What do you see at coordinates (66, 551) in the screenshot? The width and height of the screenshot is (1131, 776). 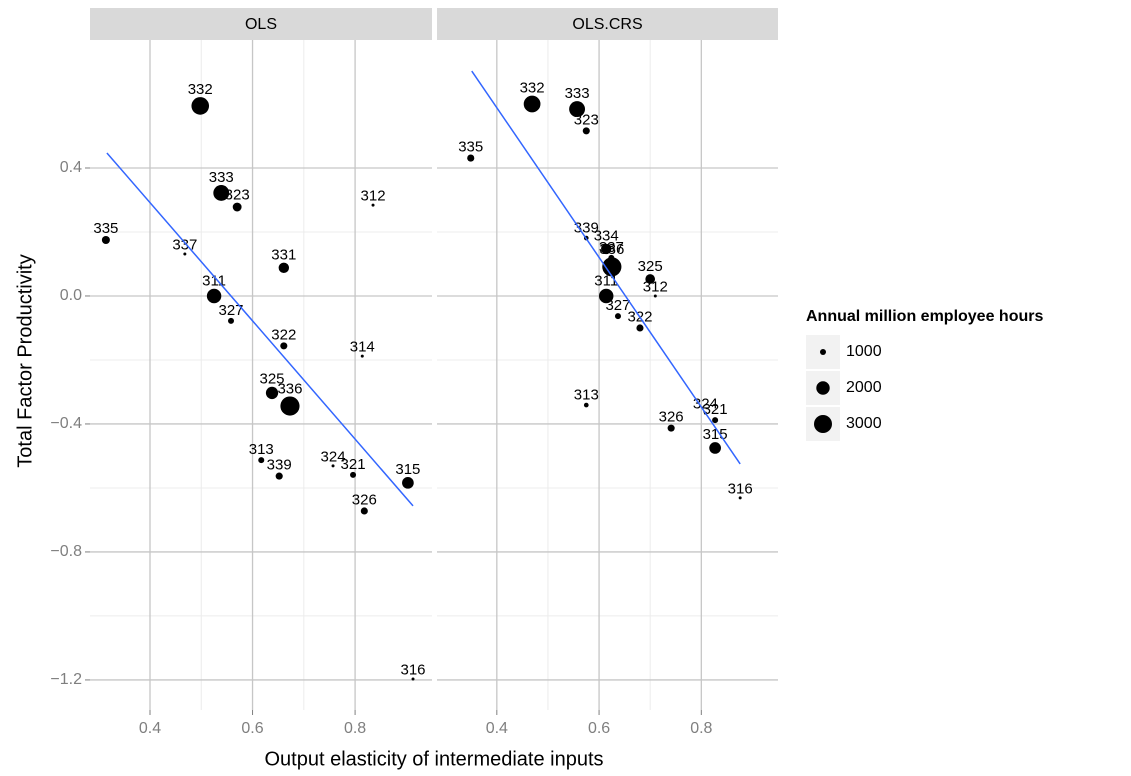 I see `y-tick-label: −0.8` at bounding box center [66, 551].